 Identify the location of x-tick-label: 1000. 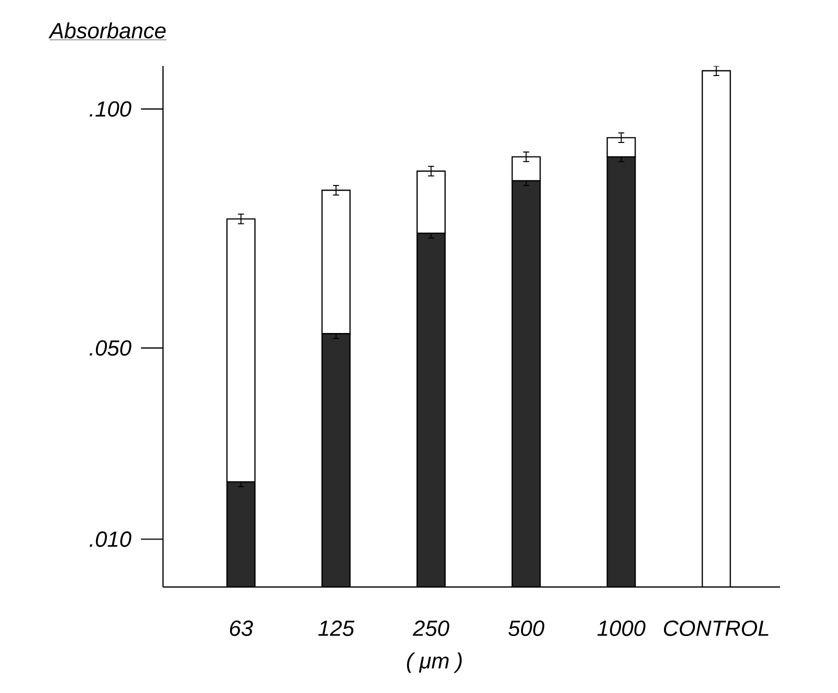
(621, 628).